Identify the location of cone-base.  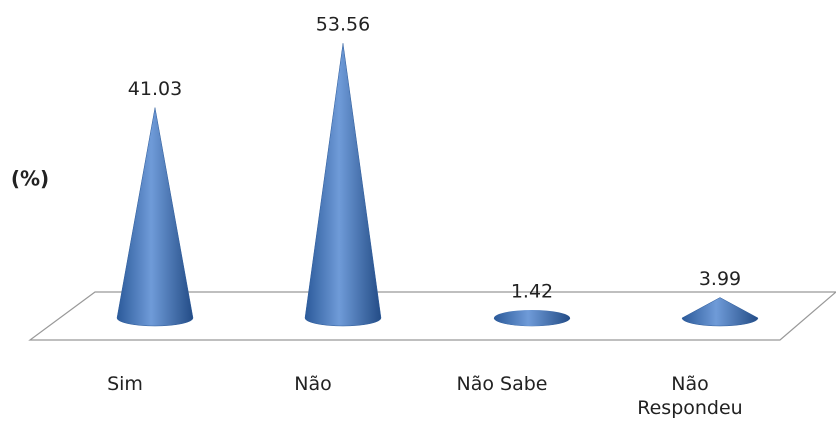
(532, 318).